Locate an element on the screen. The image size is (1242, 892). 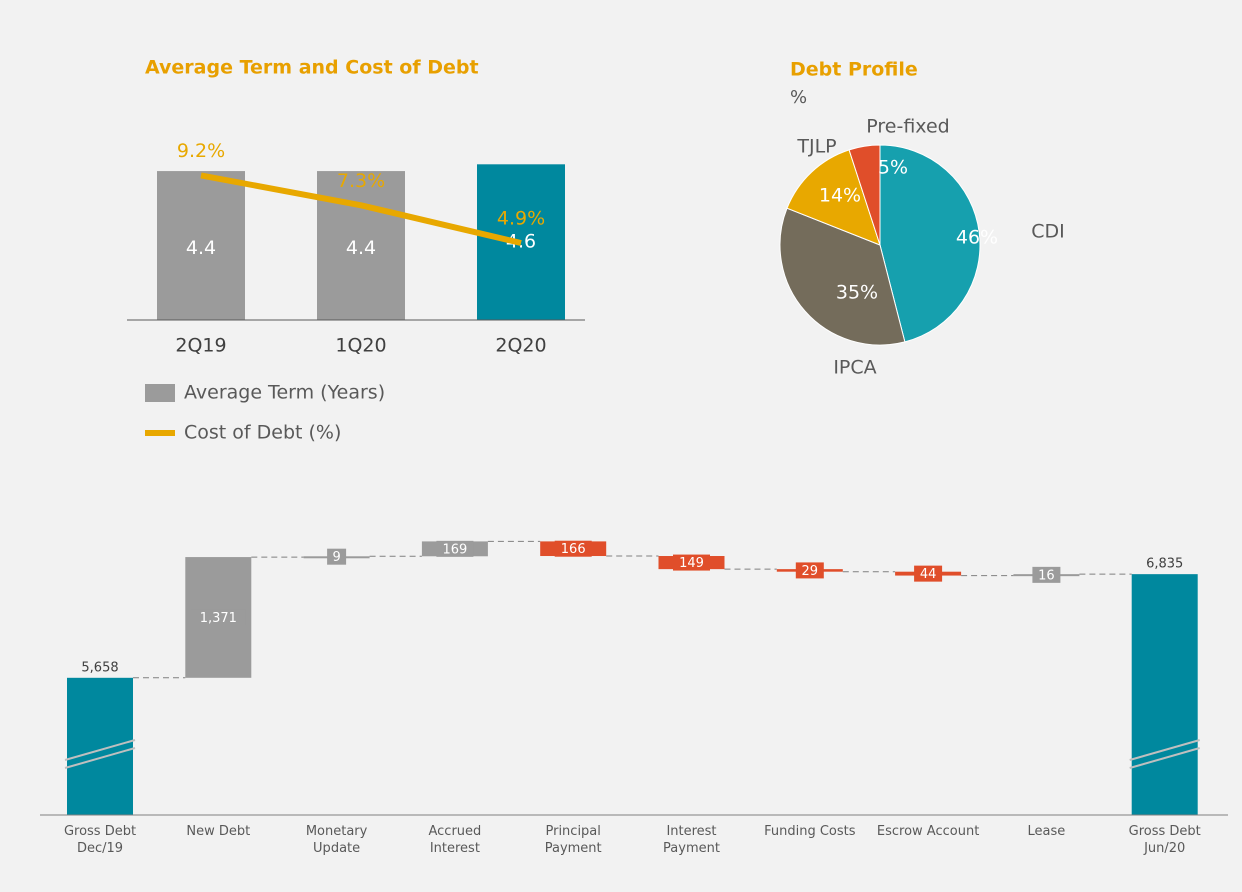
x-tick-label: New Debt is located at coordinates (218, 831).